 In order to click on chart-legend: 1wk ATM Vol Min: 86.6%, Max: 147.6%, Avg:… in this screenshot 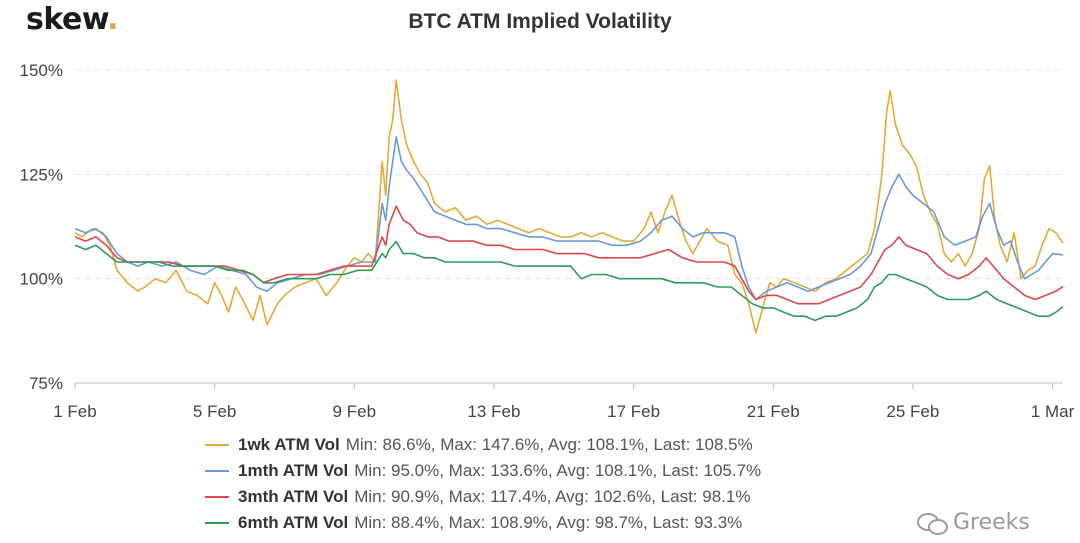, I will do `click(483, 484)`.